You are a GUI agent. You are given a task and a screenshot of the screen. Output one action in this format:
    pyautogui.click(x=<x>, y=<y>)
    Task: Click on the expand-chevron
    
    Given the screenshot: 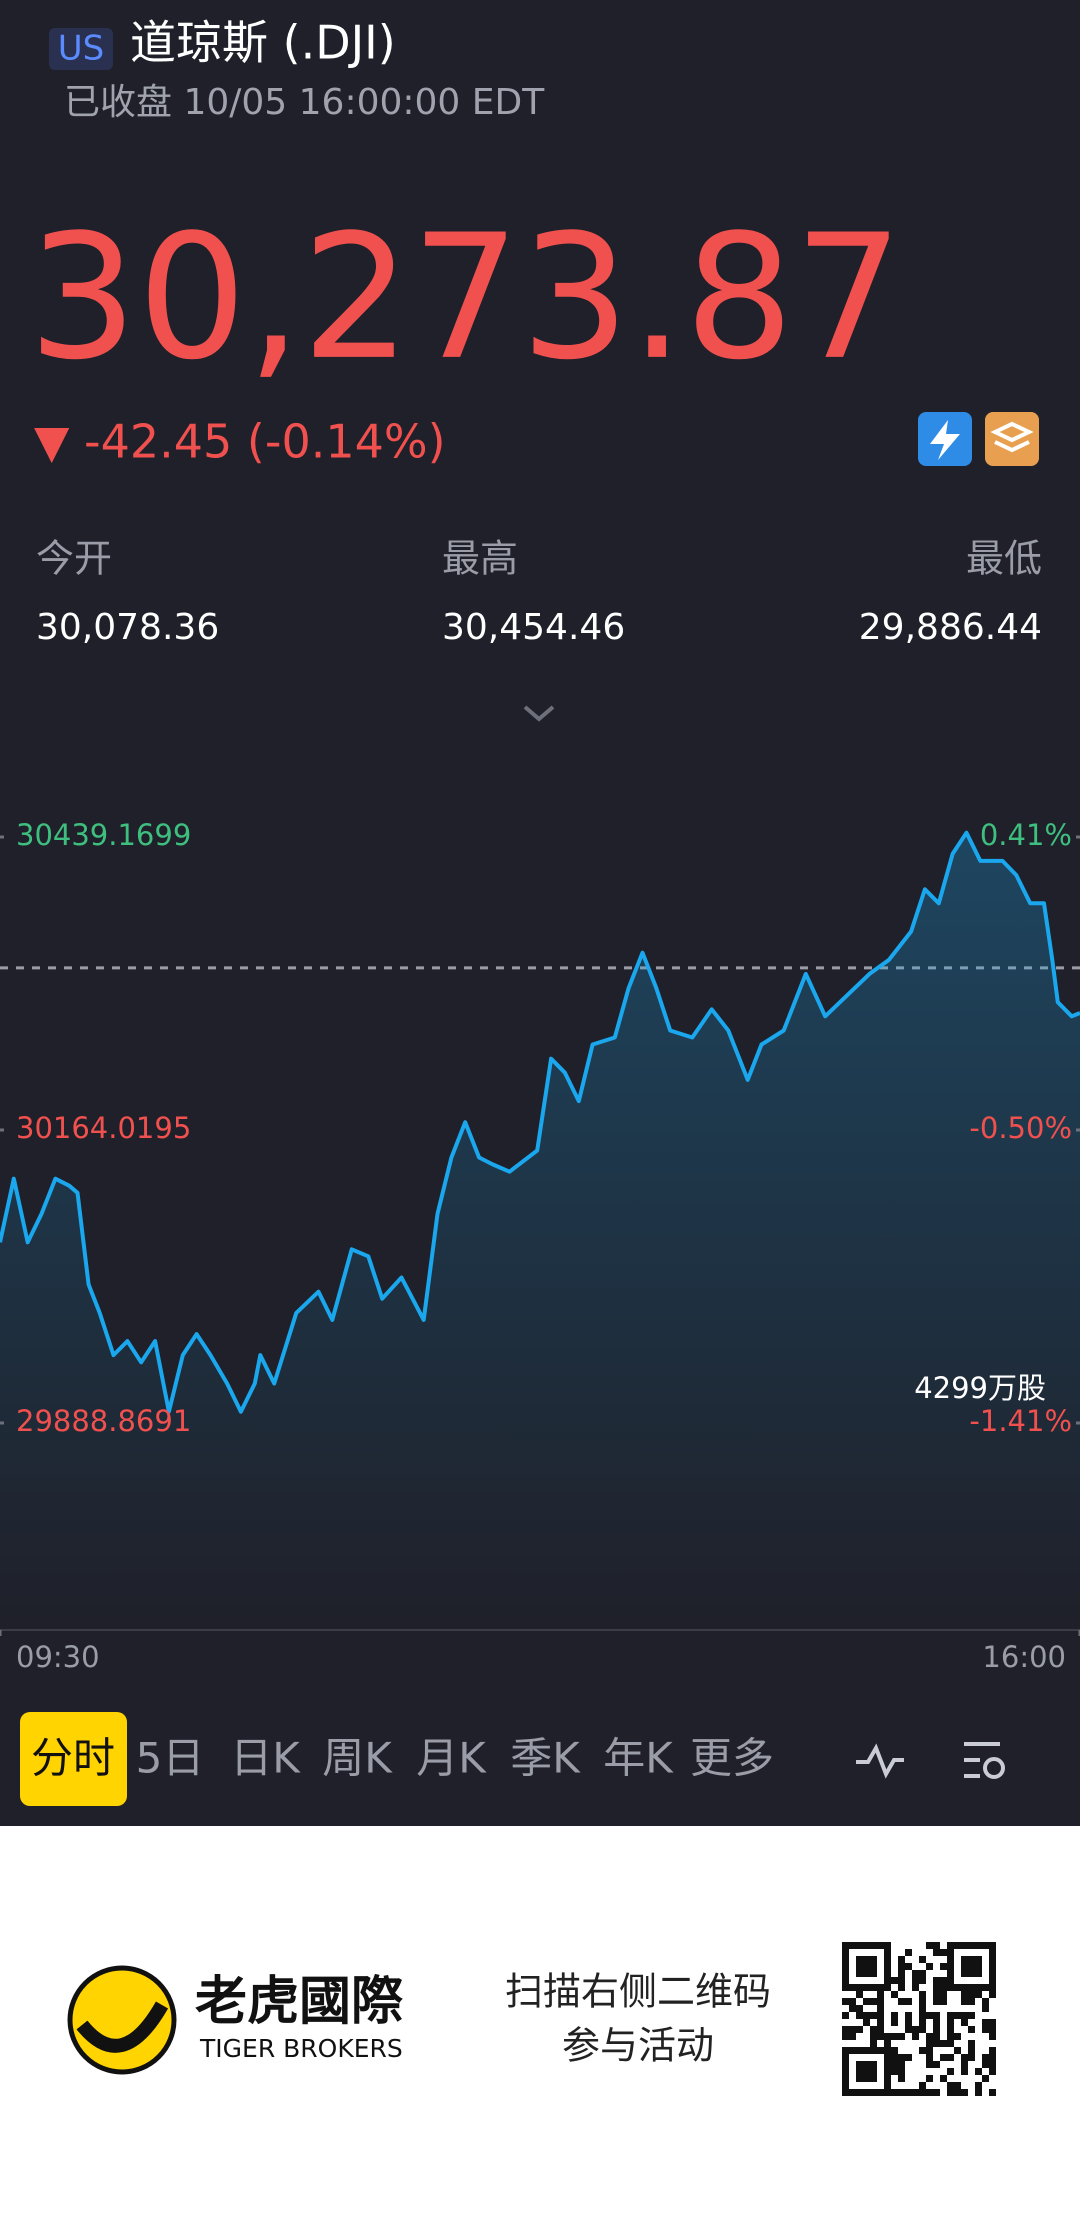 What is the action you would take?
    pyautogui.click(x=539, y=713)
    